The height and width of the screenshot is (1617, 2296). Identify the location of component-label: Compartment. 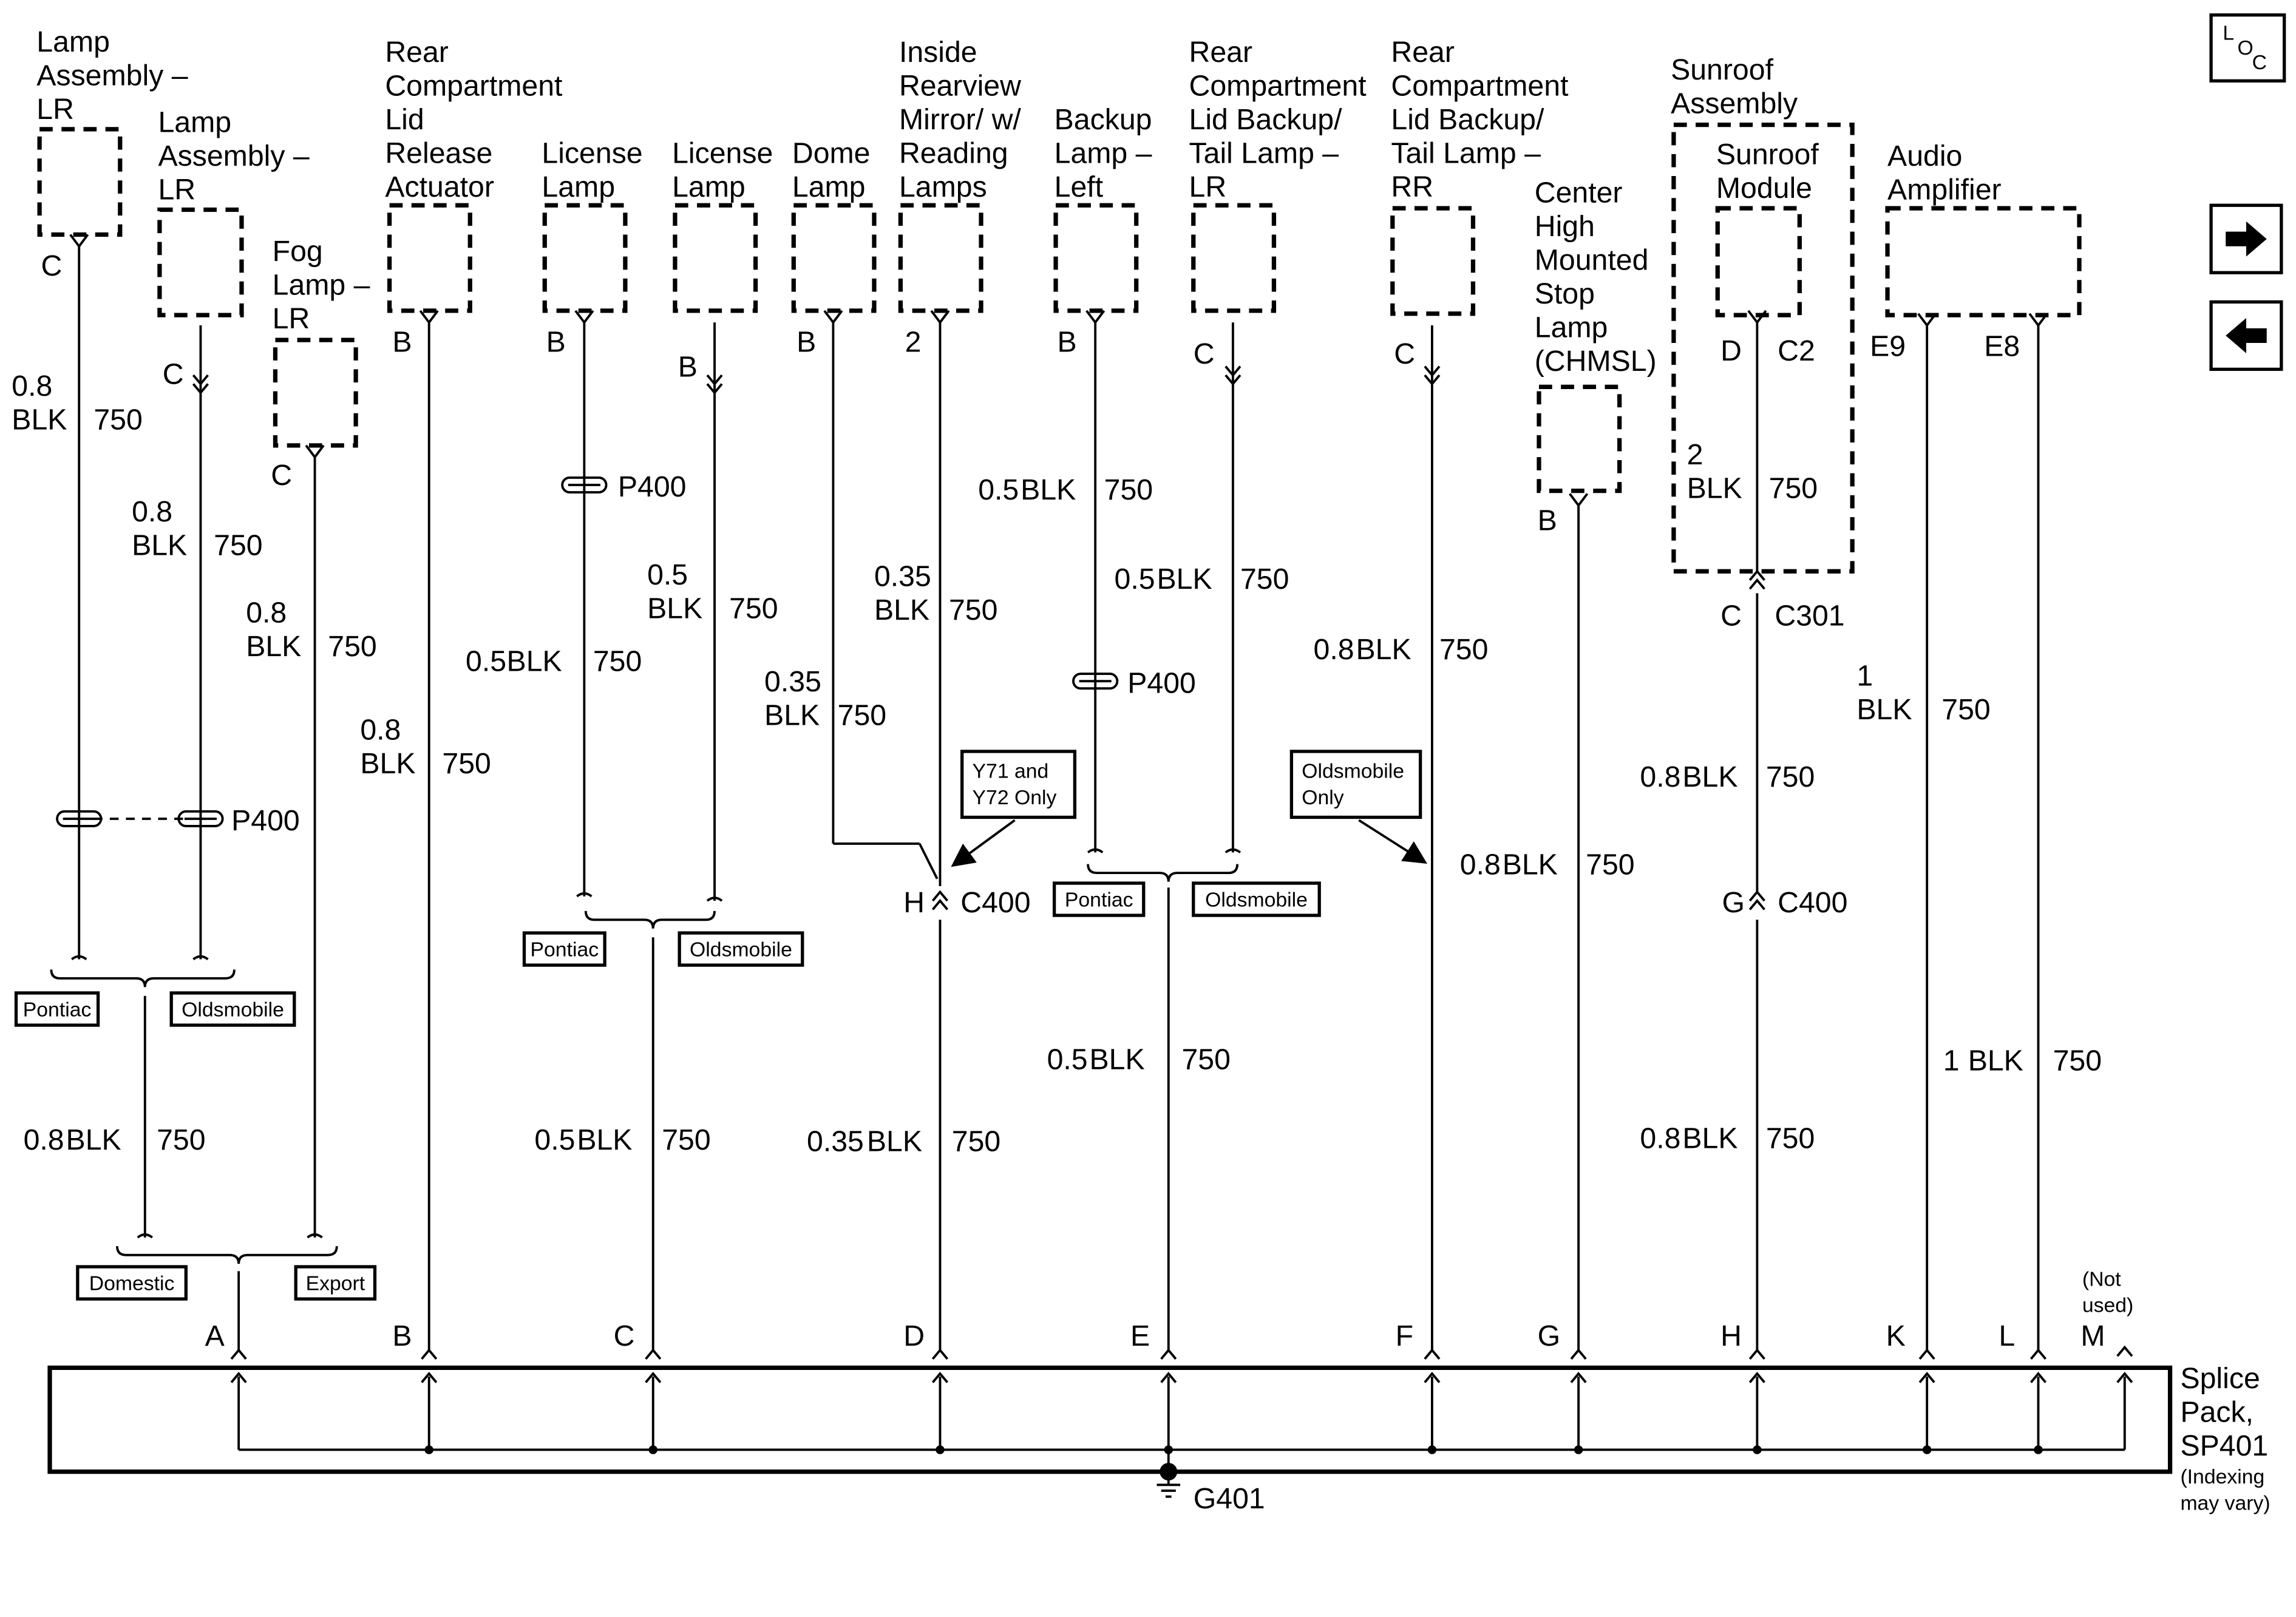
(1278, 85).